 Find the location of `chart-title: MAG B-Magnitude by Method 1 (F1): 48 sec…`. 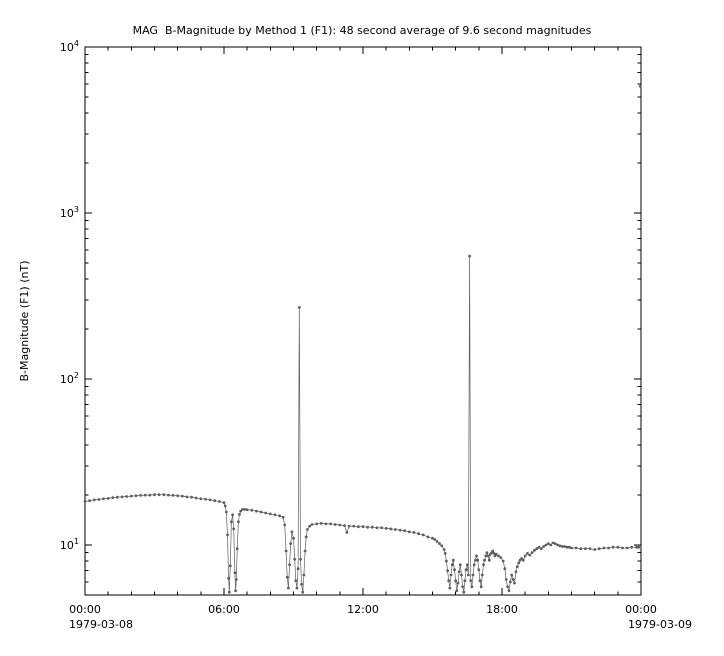

chart-title: MAG B-Magnitude by Method 1 (F1): 48 sec… is located at coordinates (362, 30).